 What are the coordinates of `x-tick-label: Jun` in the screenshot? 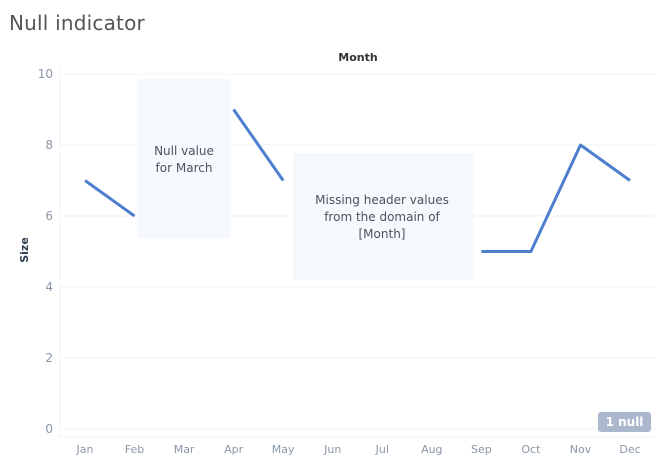 It's located at (332, 449).